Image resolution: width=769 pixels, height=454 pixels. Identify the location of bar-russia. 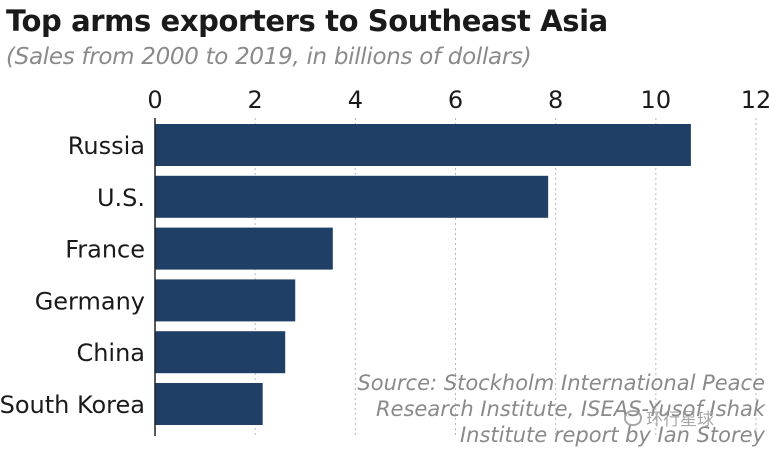
(423, 145).